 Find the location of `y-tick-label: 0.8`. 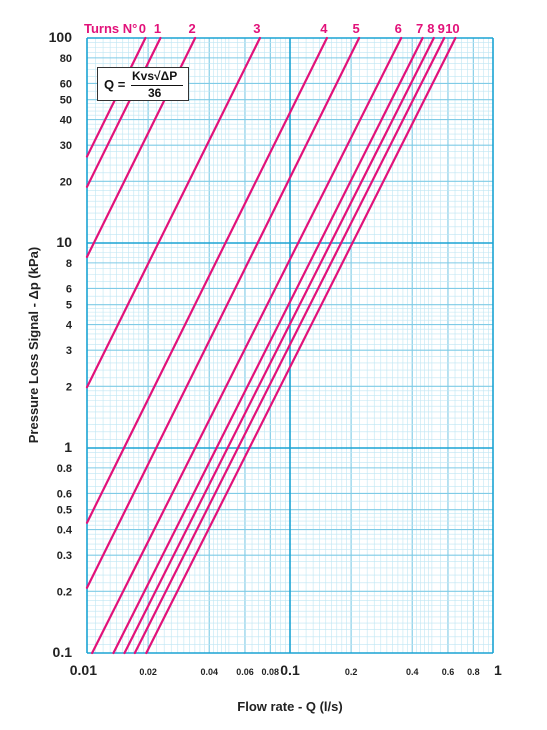

y-tick-label: 0.8 is located at coordinates (64, 469).